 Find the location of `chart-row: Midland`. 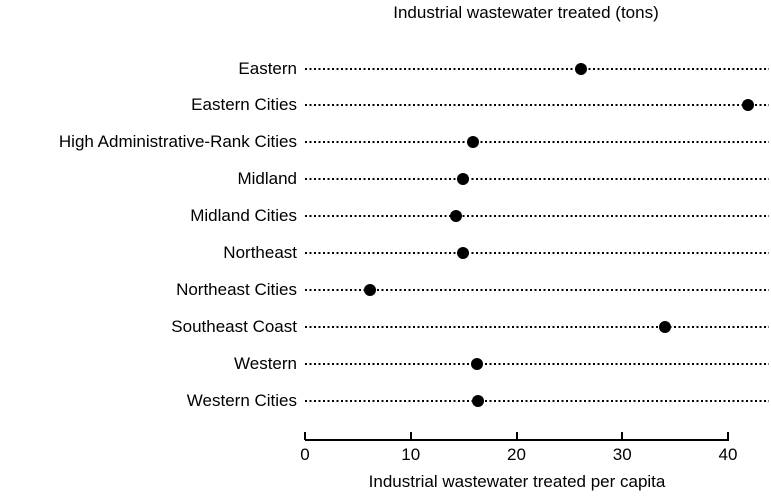

chart-row: Midland is located at coordinates (385, 178).